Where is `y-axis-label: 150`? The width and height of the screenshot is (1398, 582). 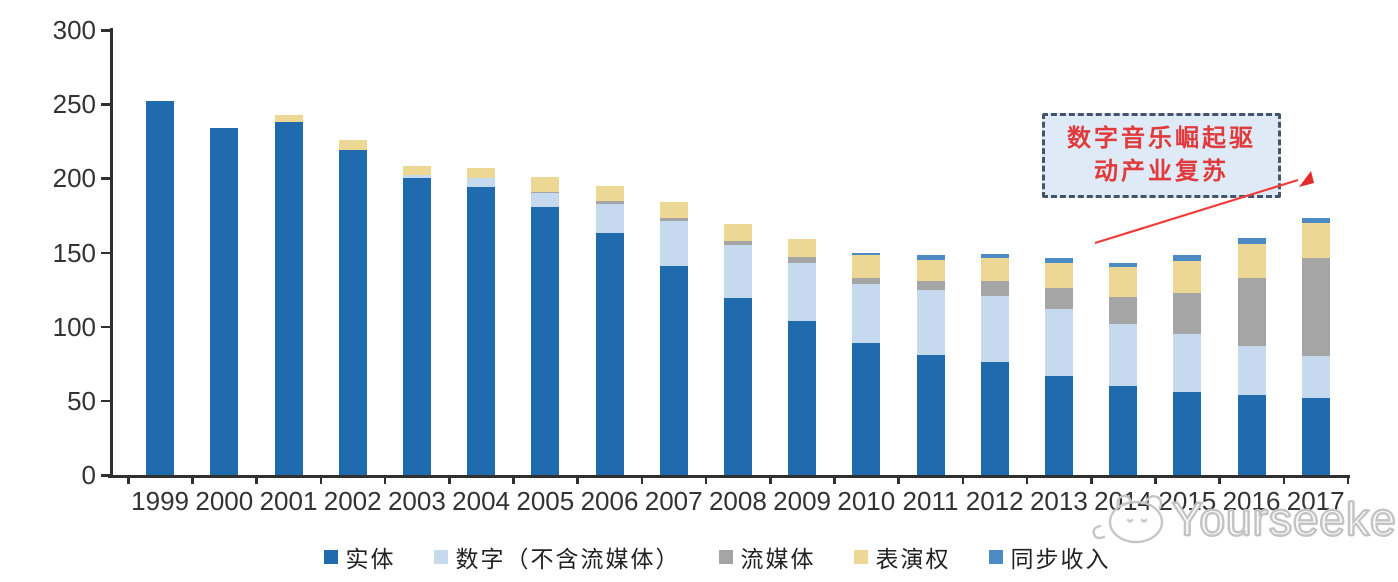
y-axis-label: 150 is located at coordinates (74, 252).